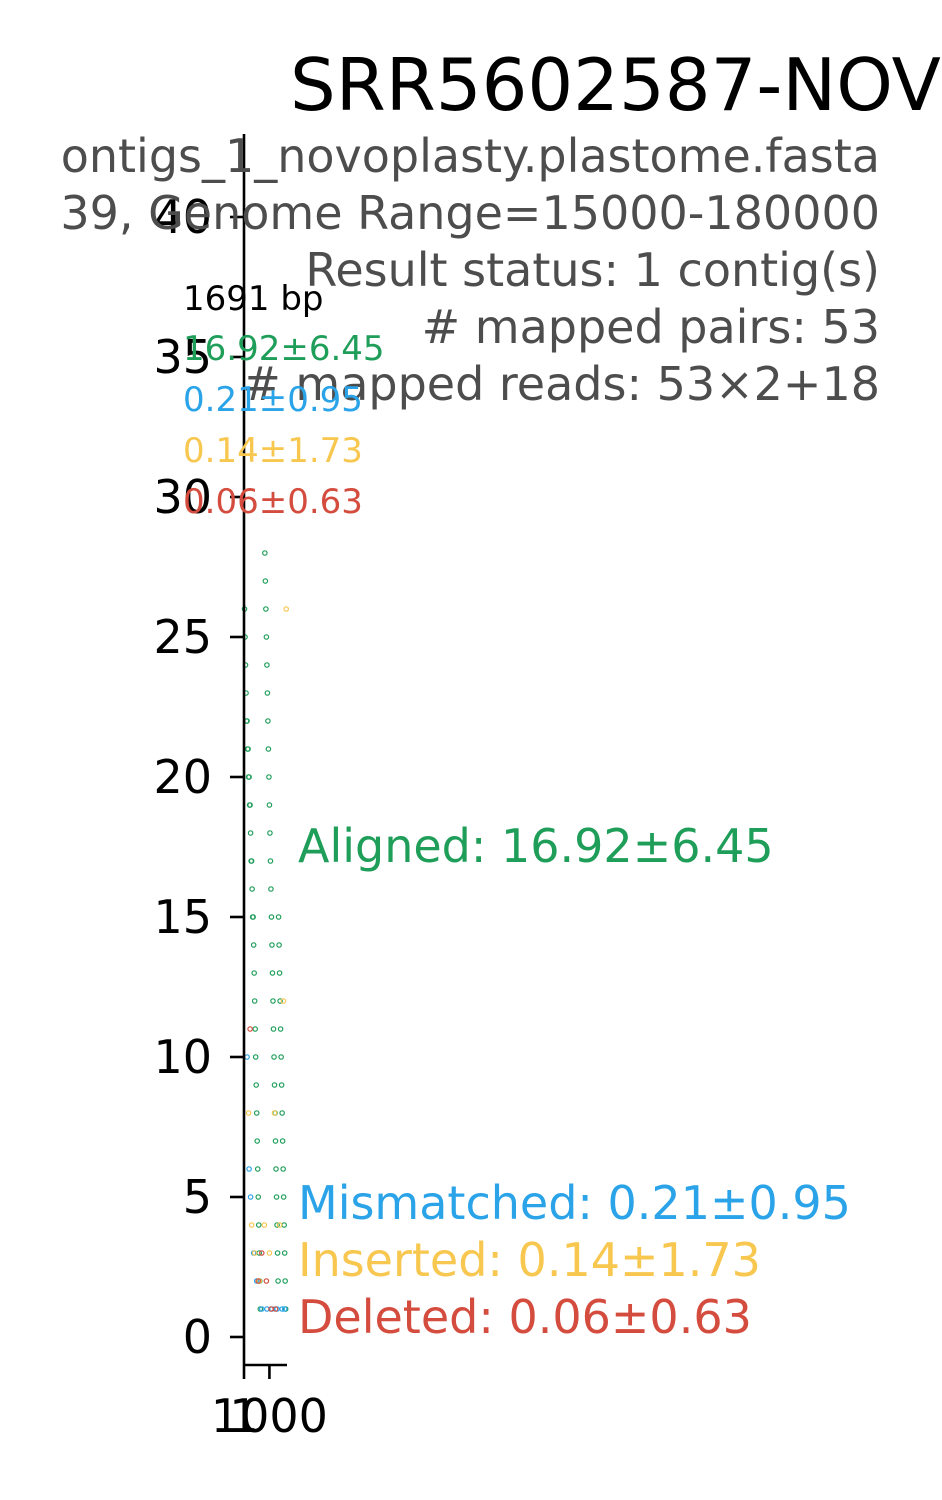  What do you see at coordinates (182, 357) in the screenshot?
I see `y-tick-label: 35` at bounding box center [182, 357].